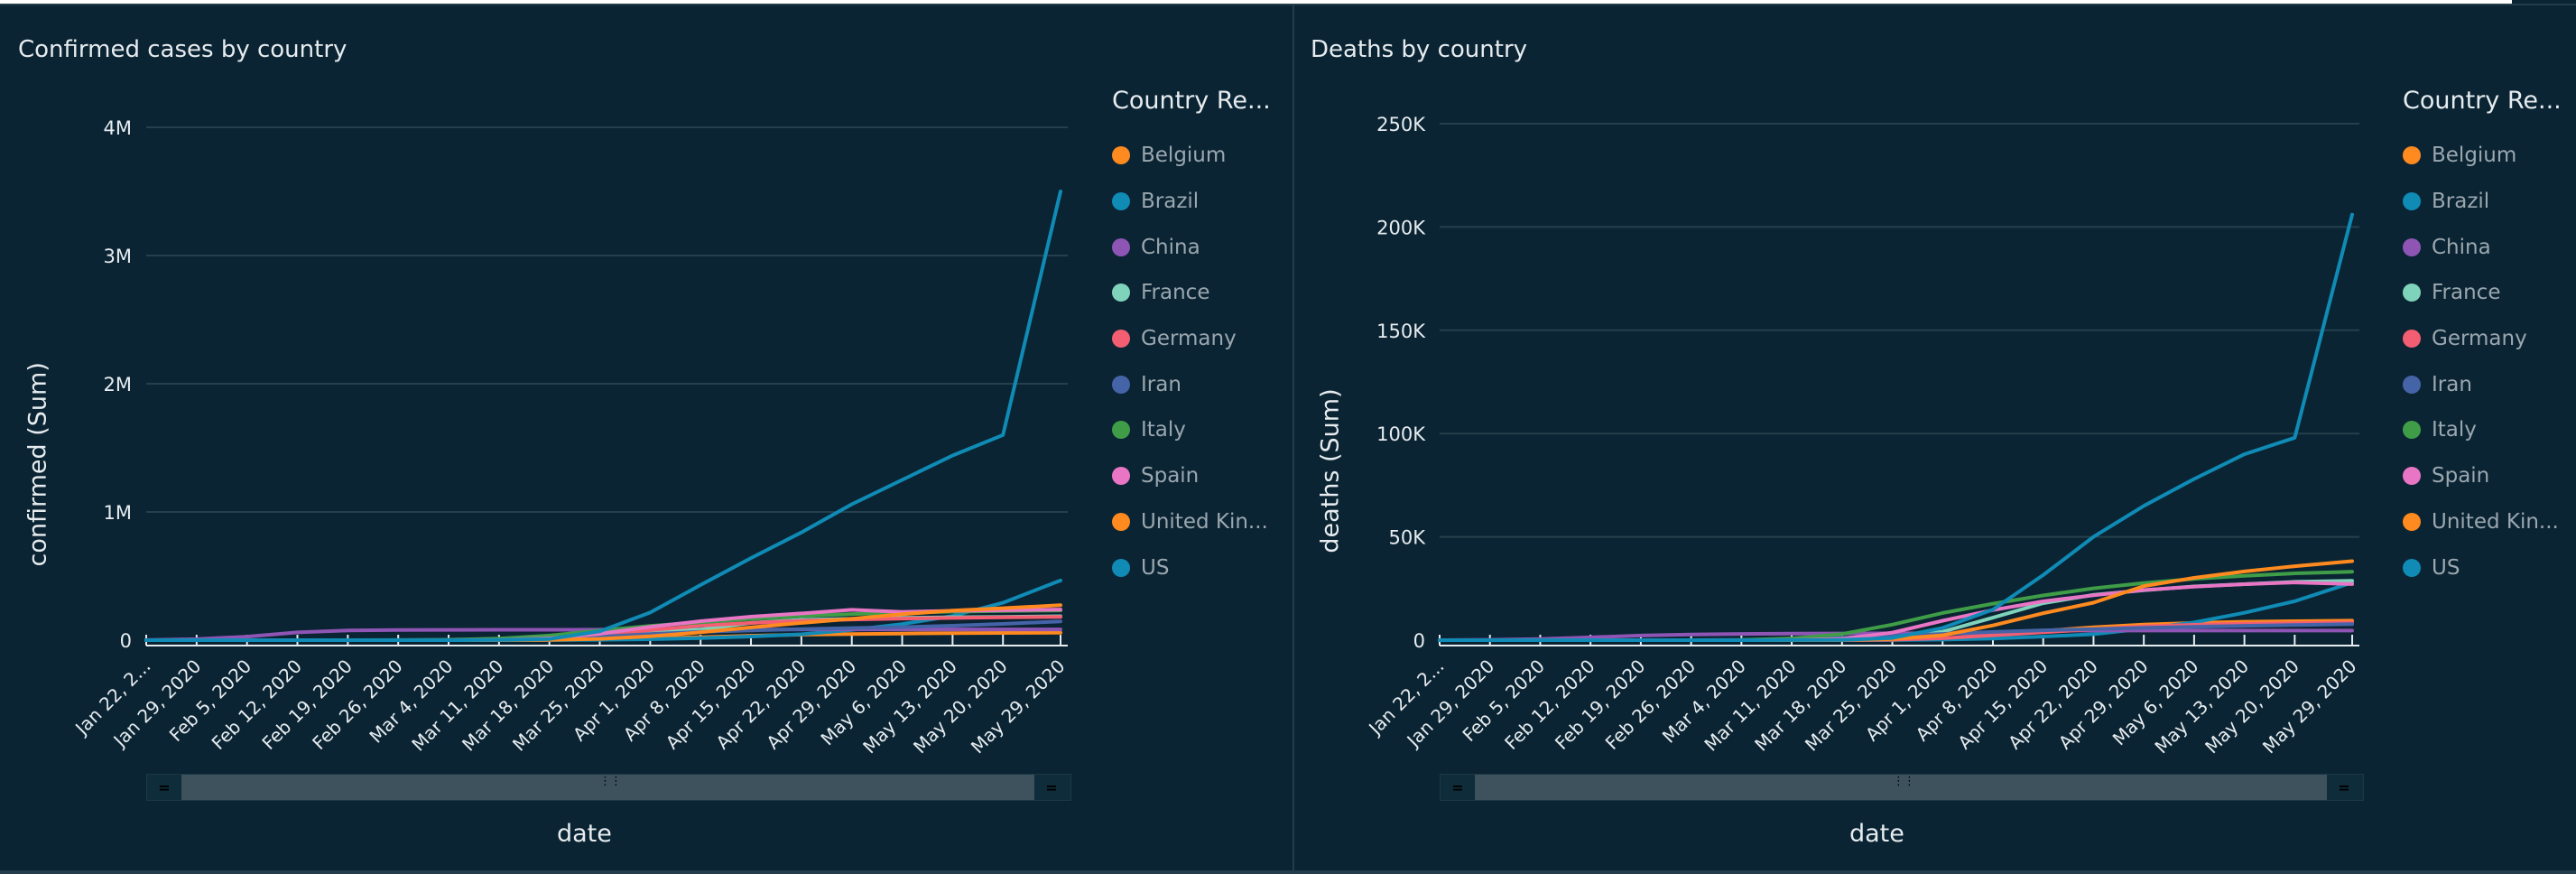 The image size is (2576, 874). Describe the element at coordinates (1331, 471) in the screenshot. I see `y-axis-label: deaths (Sum)` at that location.